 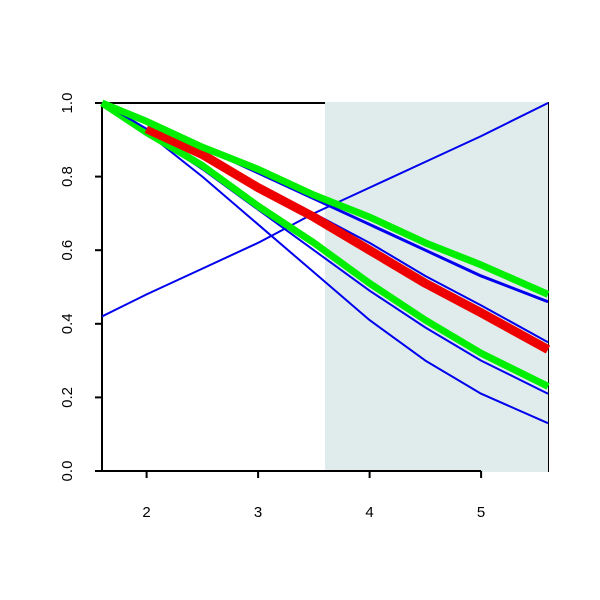 I want to click on y-tick-label: 0.0, so click(x=67, y=471).